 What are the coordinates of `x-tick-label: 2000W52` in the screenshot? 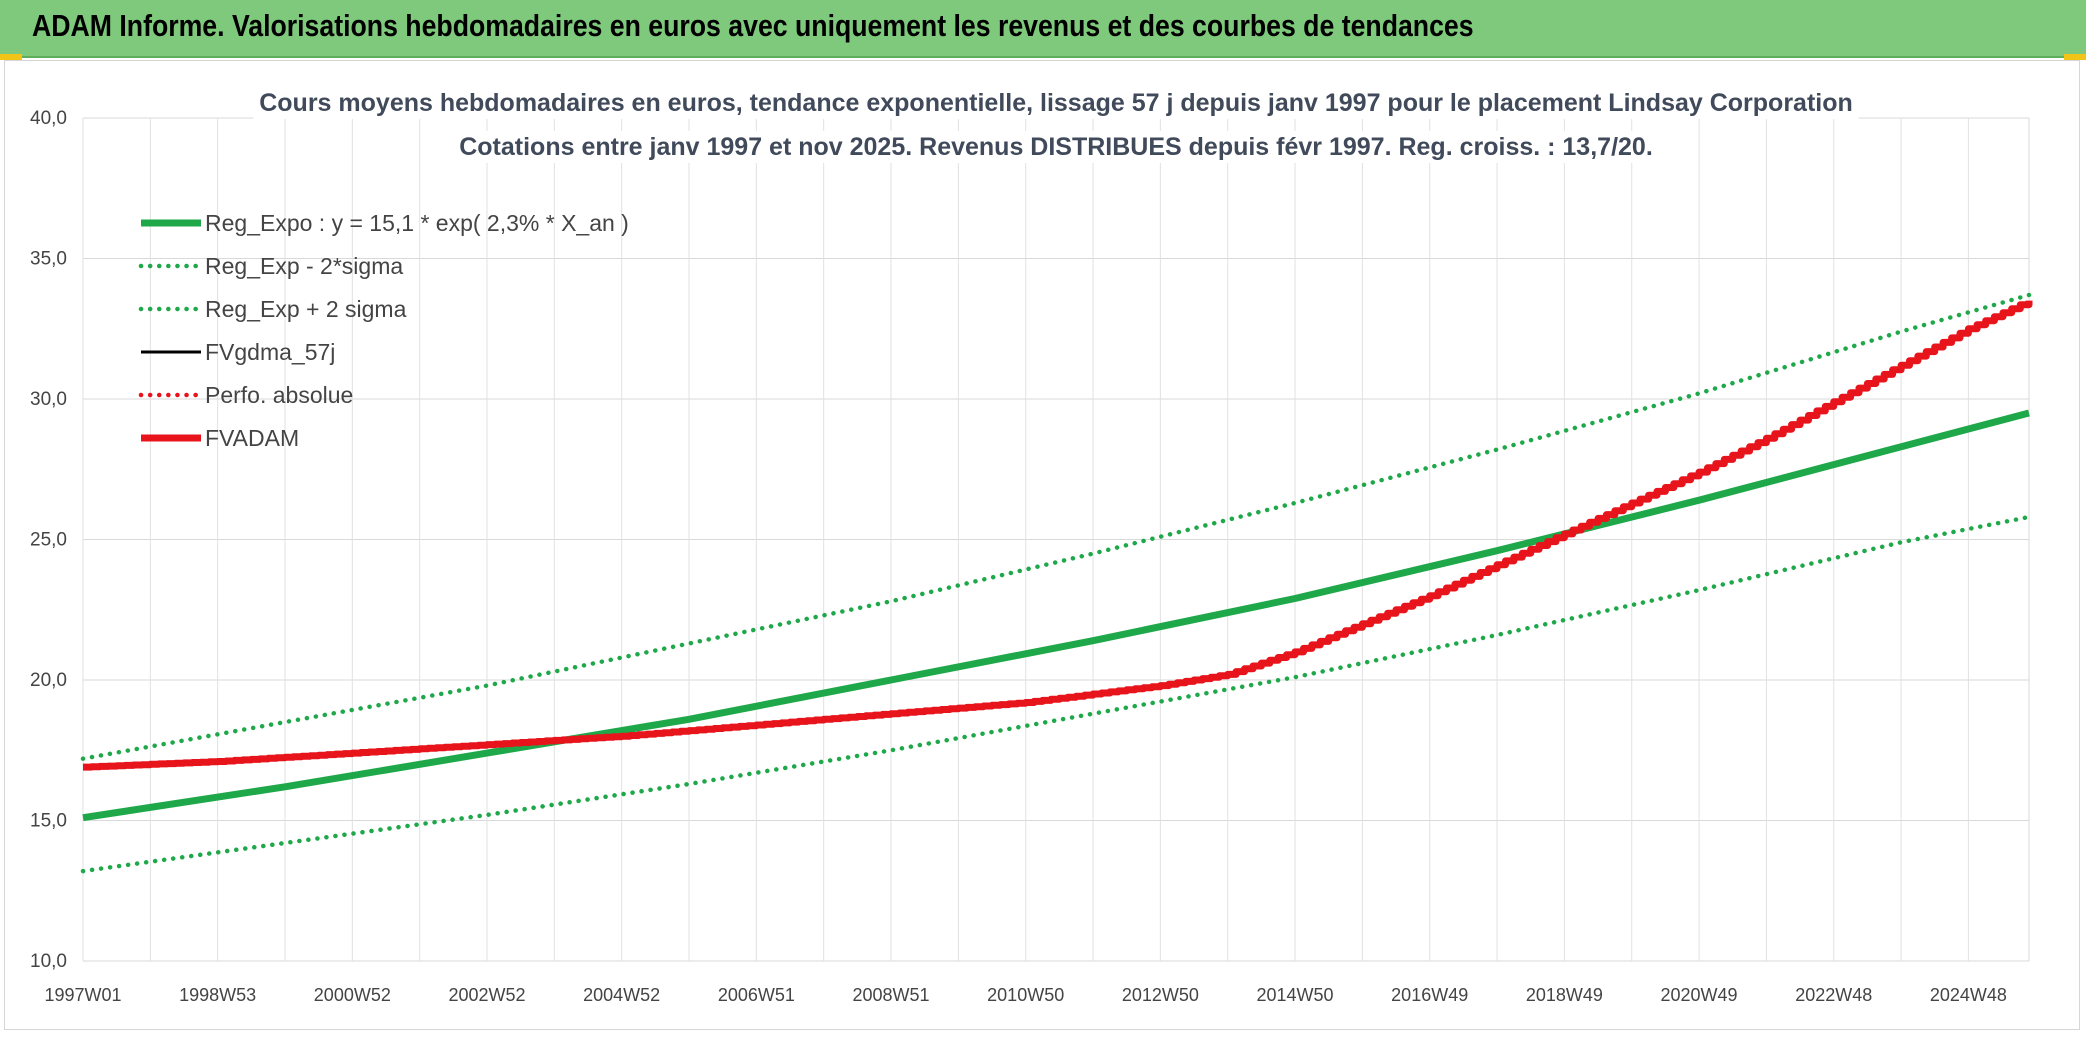 It's located at (352, 995).